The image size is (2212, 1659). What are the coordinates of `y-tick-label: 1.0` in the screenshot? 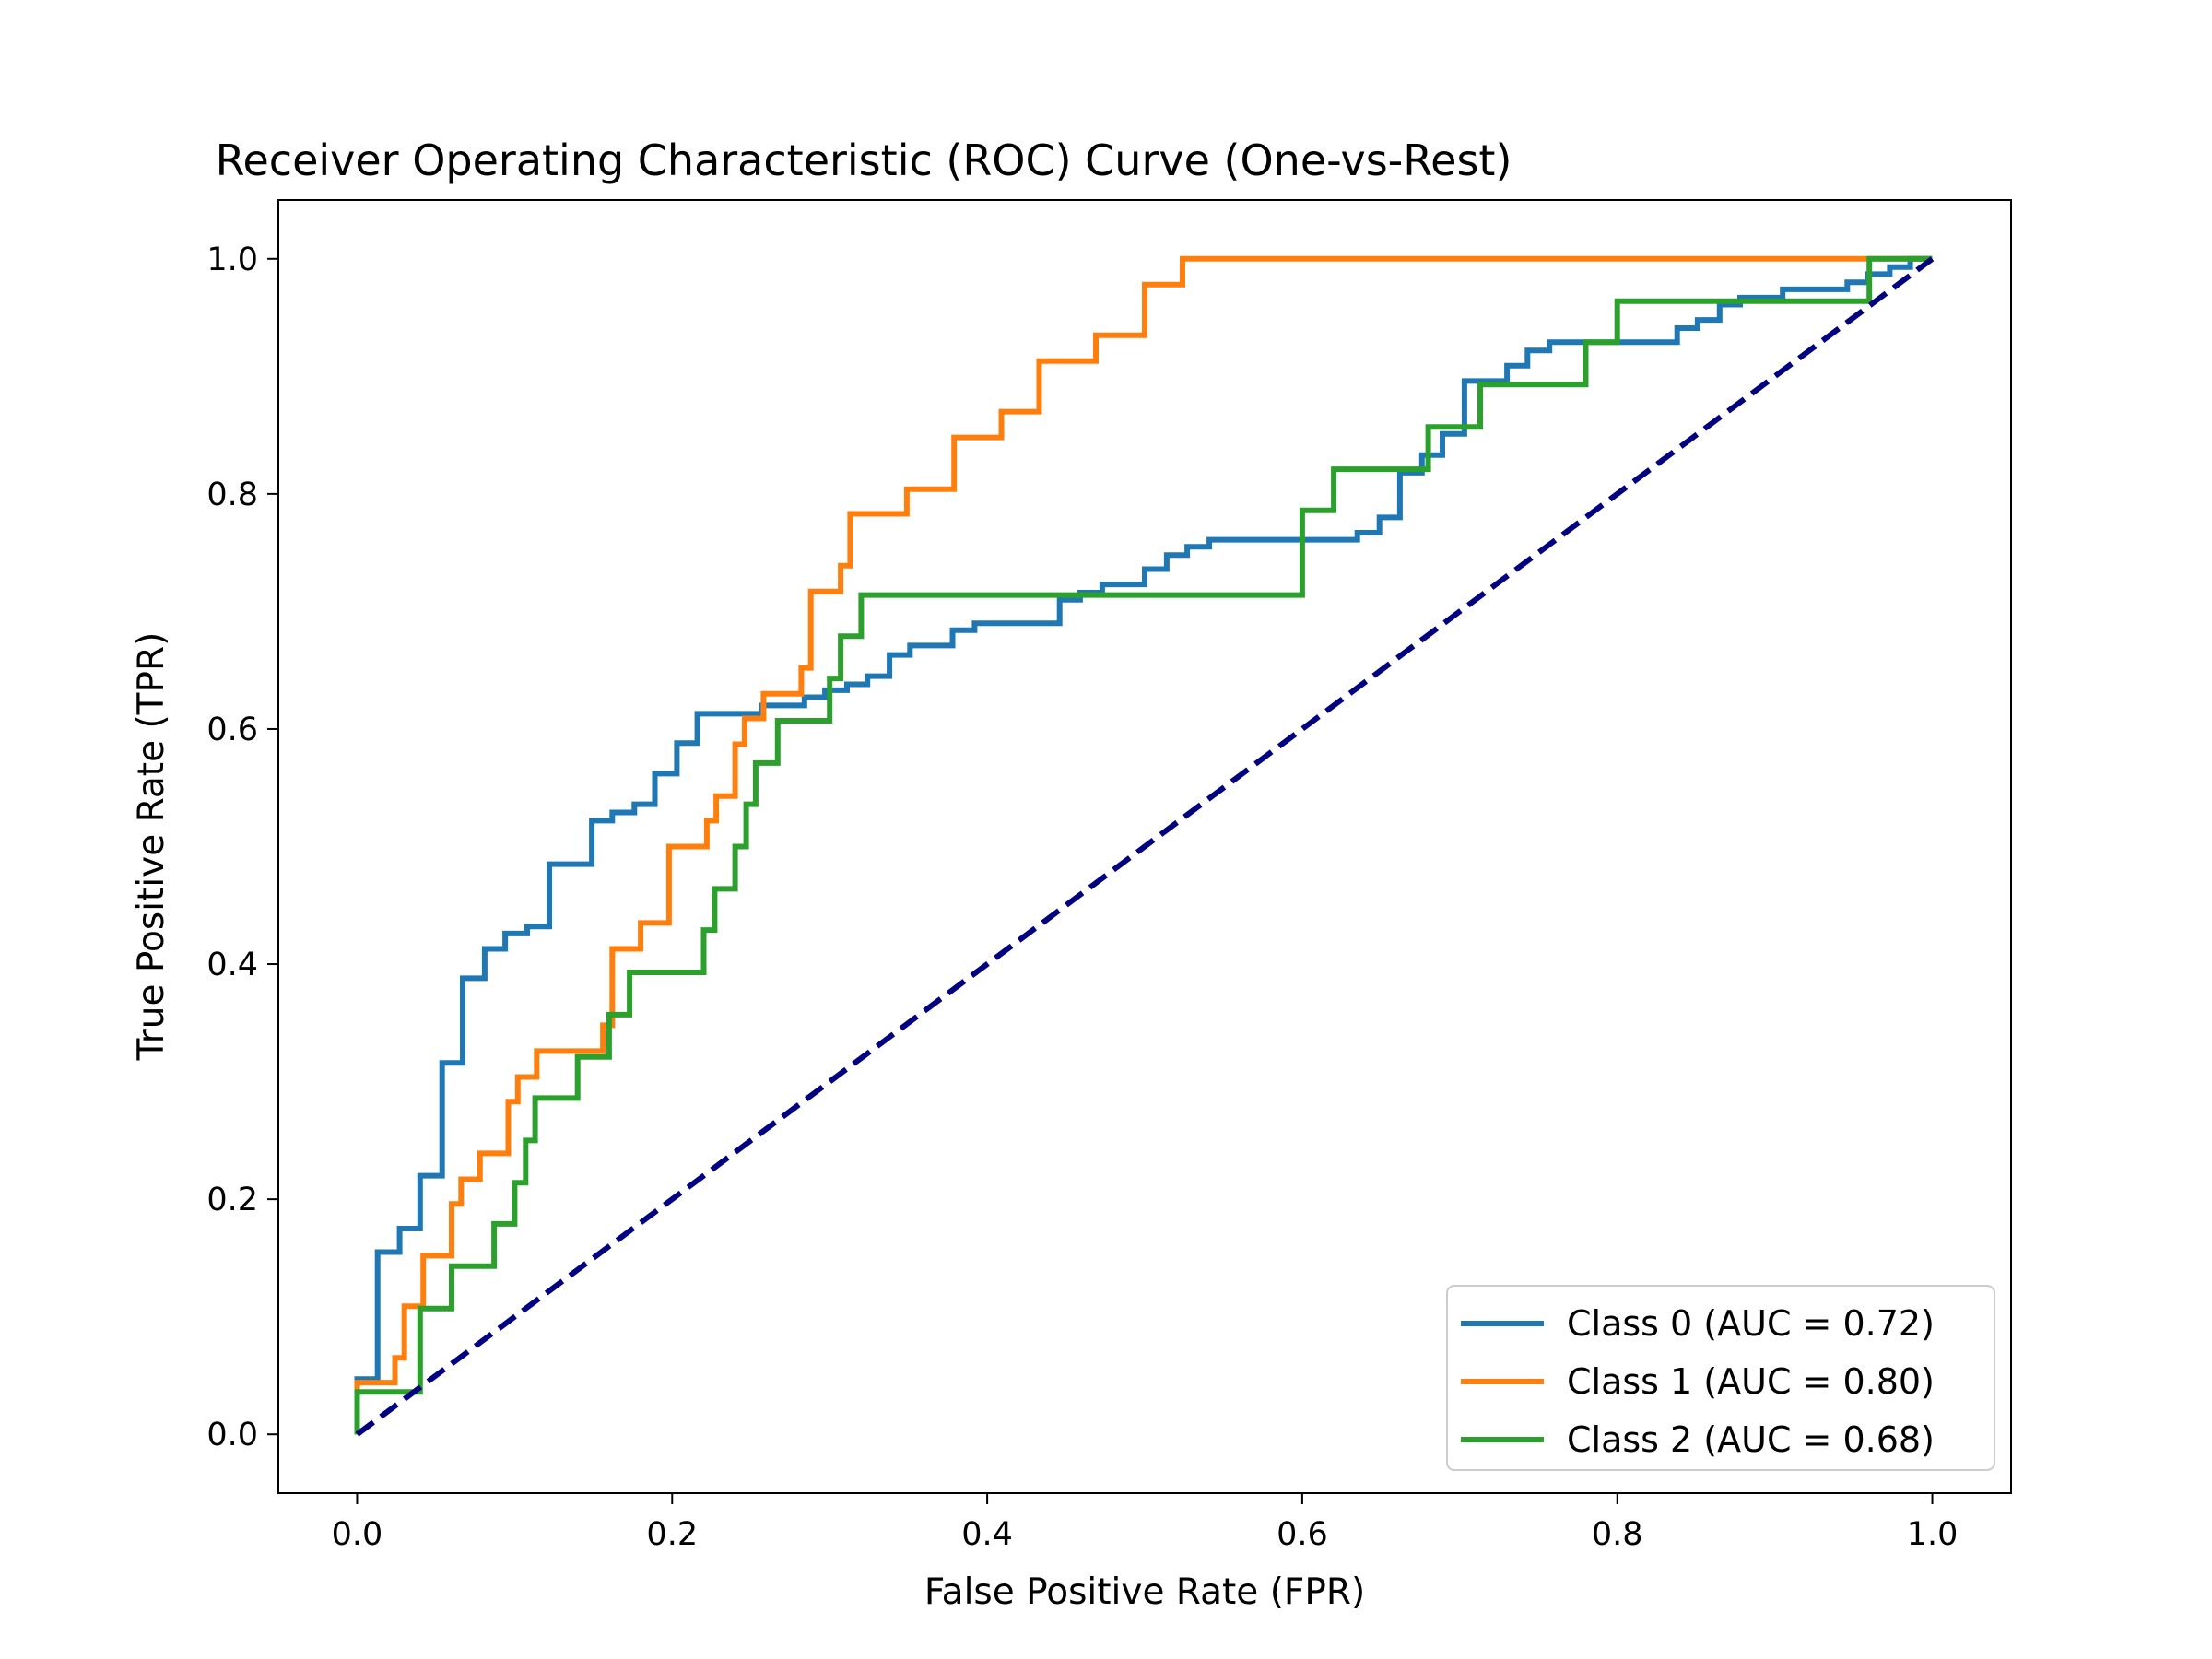 It's located at (232, 259).